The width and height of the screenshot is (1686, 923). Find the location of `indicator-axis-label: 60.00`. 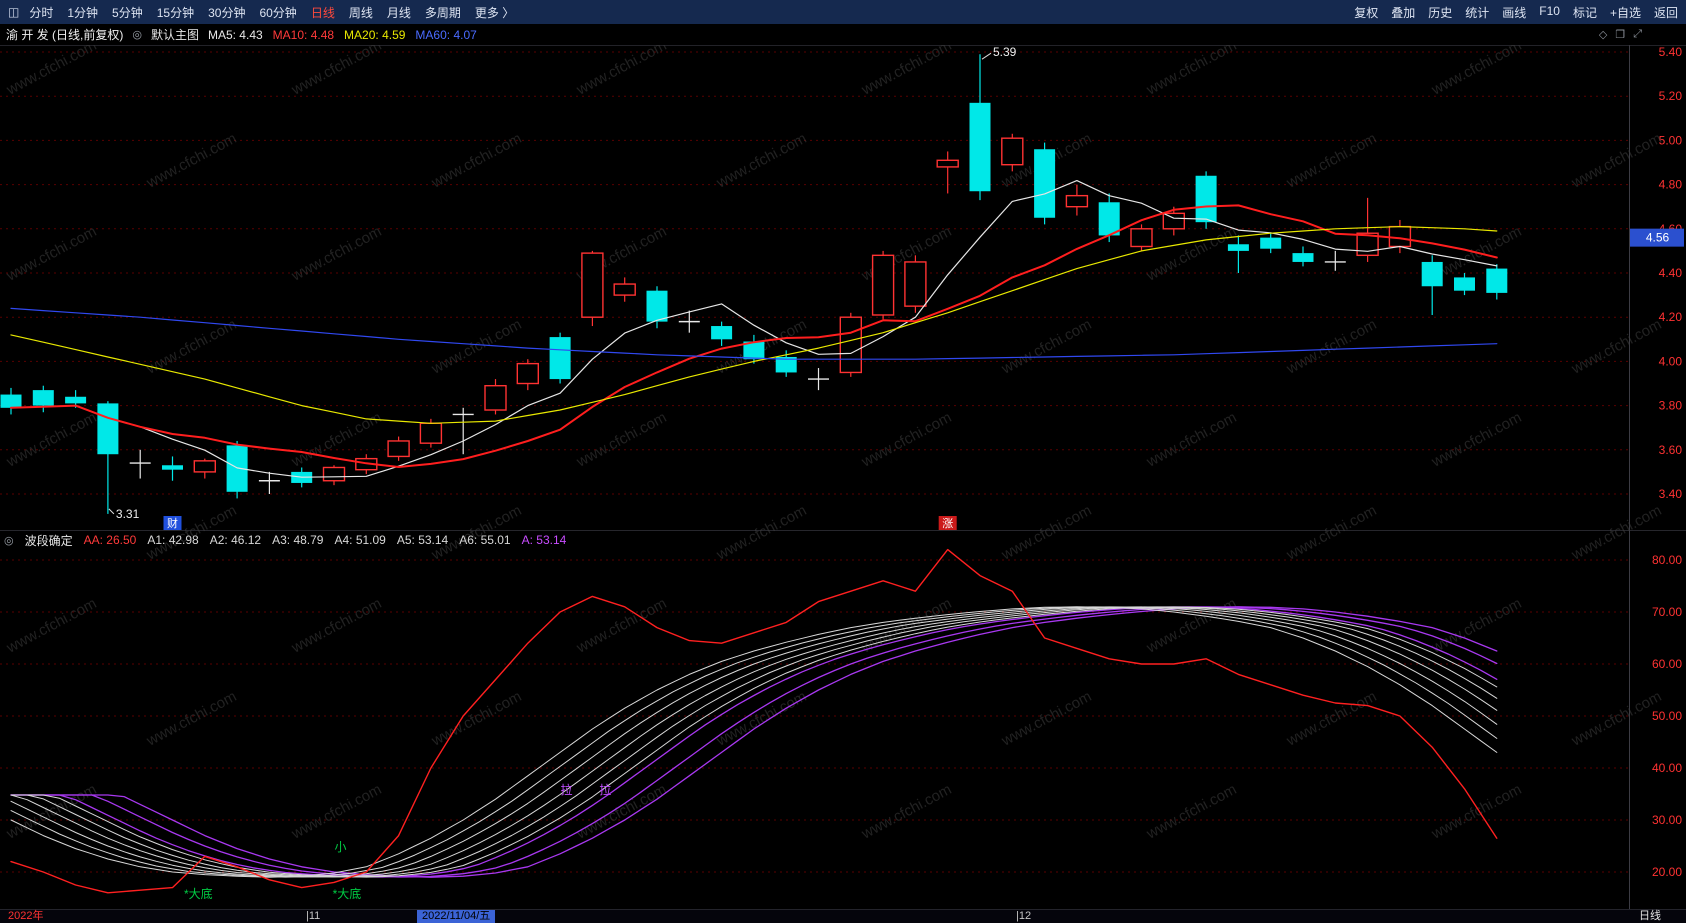

indicator-axis-label: 60.00 is located at coordinates (1667, 664).